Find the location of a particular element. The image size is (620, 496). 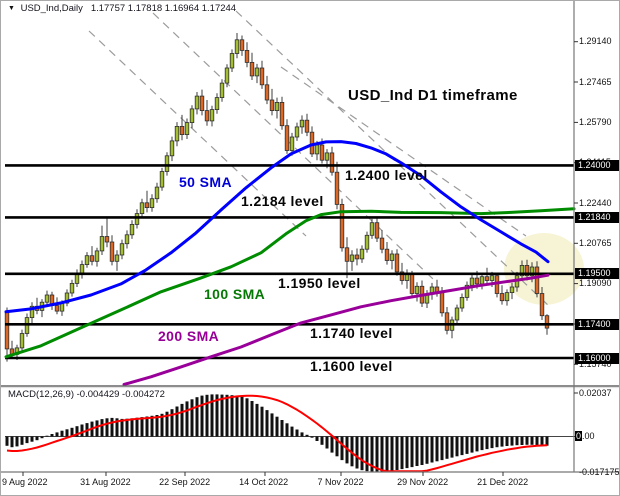

chart-menu-triangle-icon: ▼ is located at coordinates (11, 8).